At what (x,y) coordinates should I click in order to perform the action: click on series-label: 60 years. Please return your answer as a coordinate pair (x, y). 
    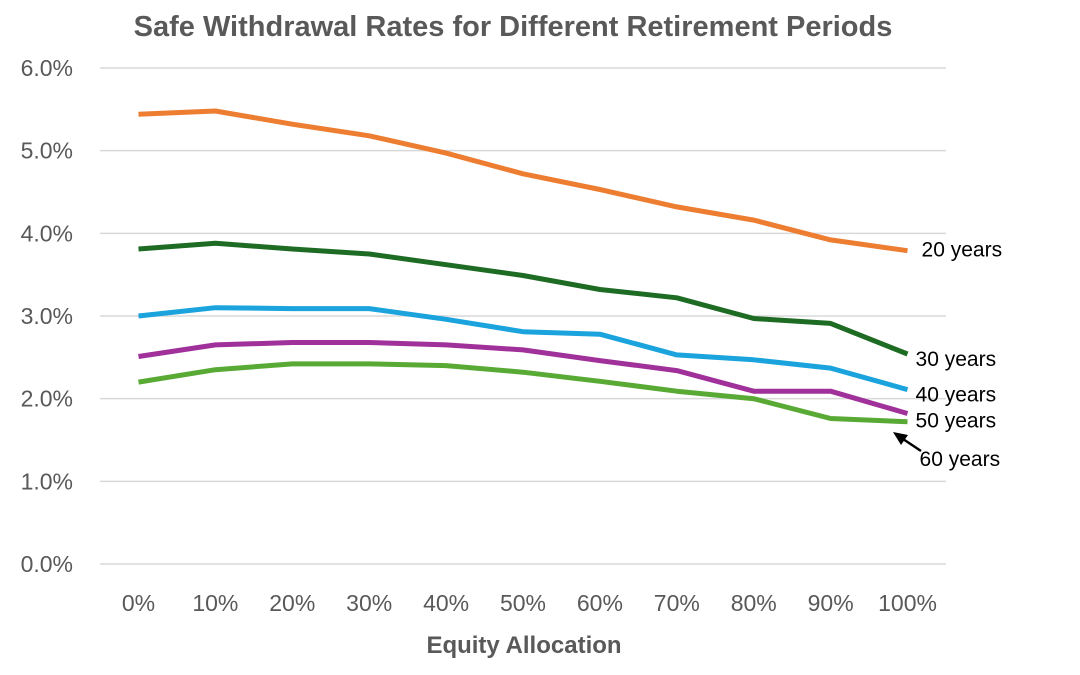
    Looking at the image, I should click on (960, 459).